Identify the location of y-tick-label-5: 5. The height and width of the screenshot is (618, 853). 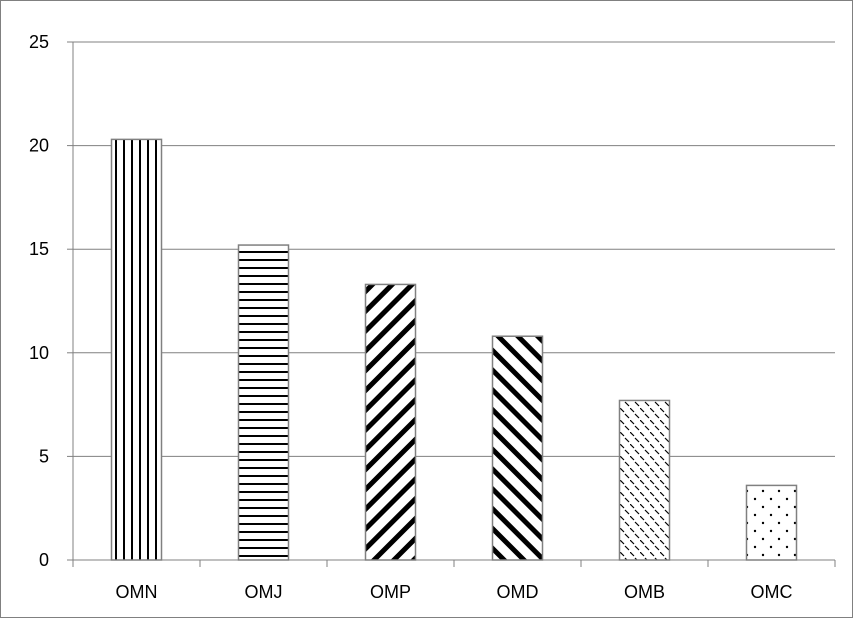
(44, 456).